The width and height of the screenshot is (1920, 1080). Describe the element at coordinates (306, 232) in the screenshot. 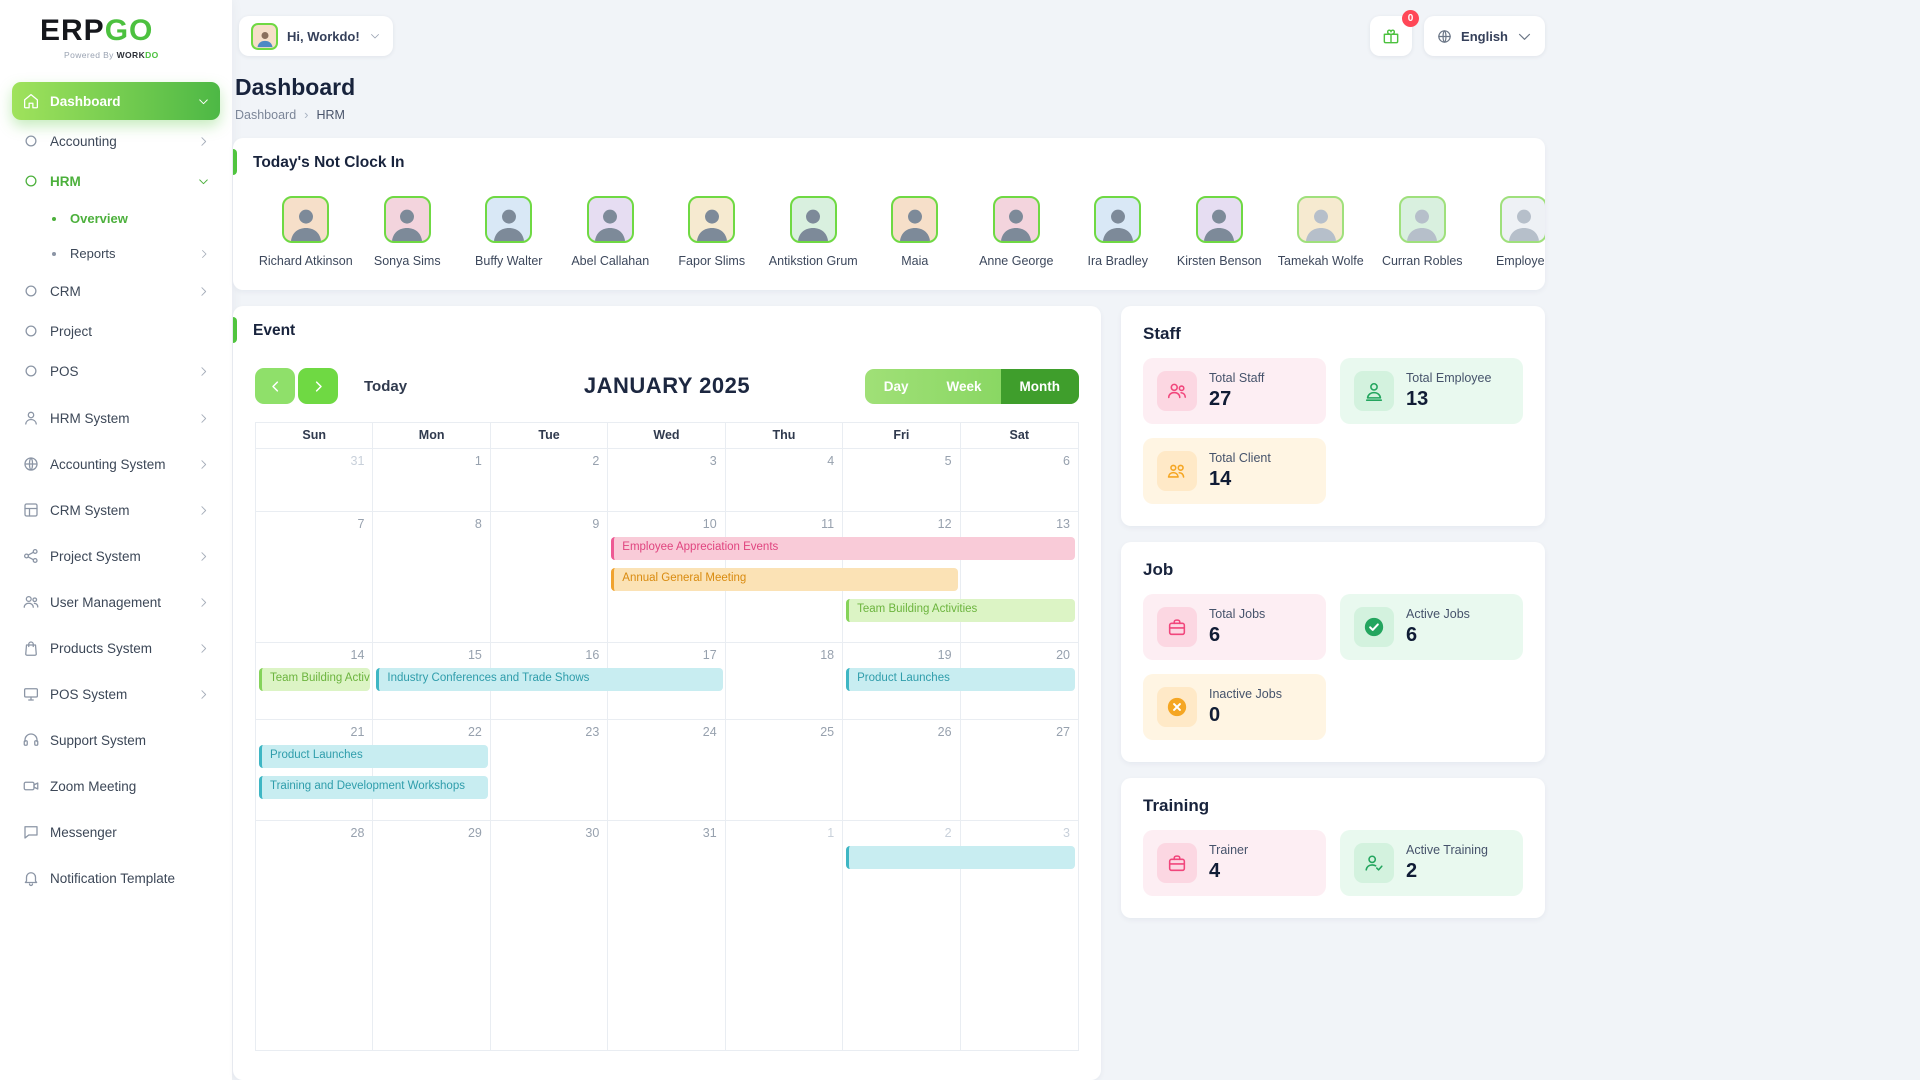

I see `employee-item: Richard Atkinson` at that location.